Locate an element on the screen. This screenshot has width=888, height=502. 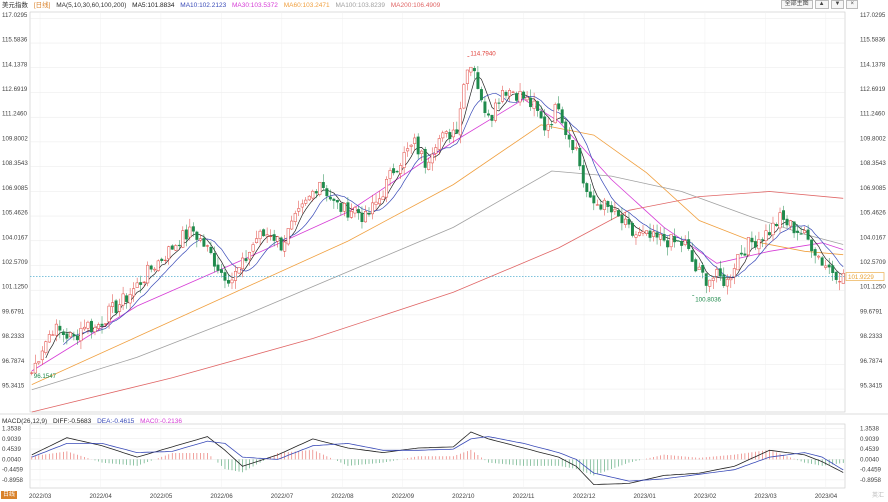
x-tick-label: 2023/04 is located at coordinates (826, 496).